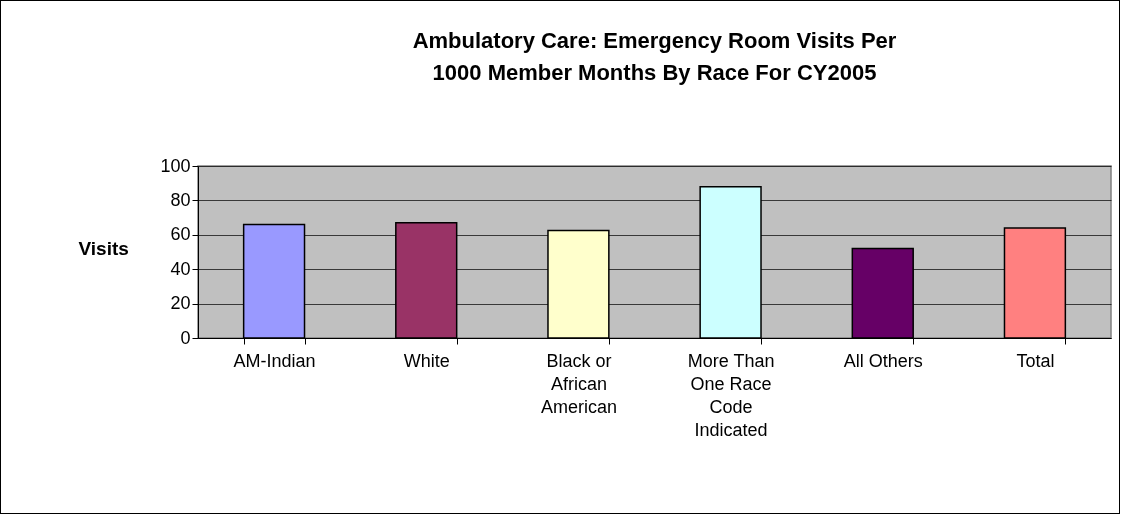 The image size is (1125, 518). What do you see at coordinates (180, 303) in the screenshot?
I see `y-tick-label: 20` at bounding box center [180, 303].